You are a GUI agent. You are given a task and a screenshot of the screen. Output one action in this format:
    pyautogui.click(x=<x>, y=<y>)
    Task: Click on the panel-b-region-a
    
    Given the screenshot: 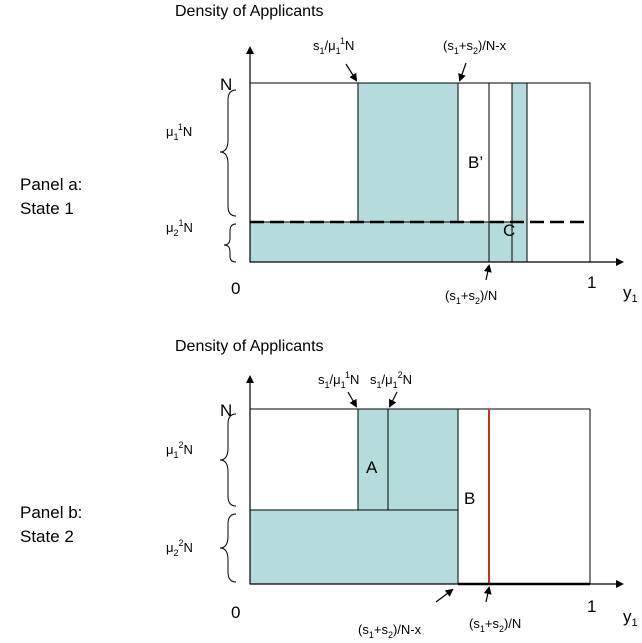 What is the action you would take?
    pyautogui.click(x=373, y=459)
    